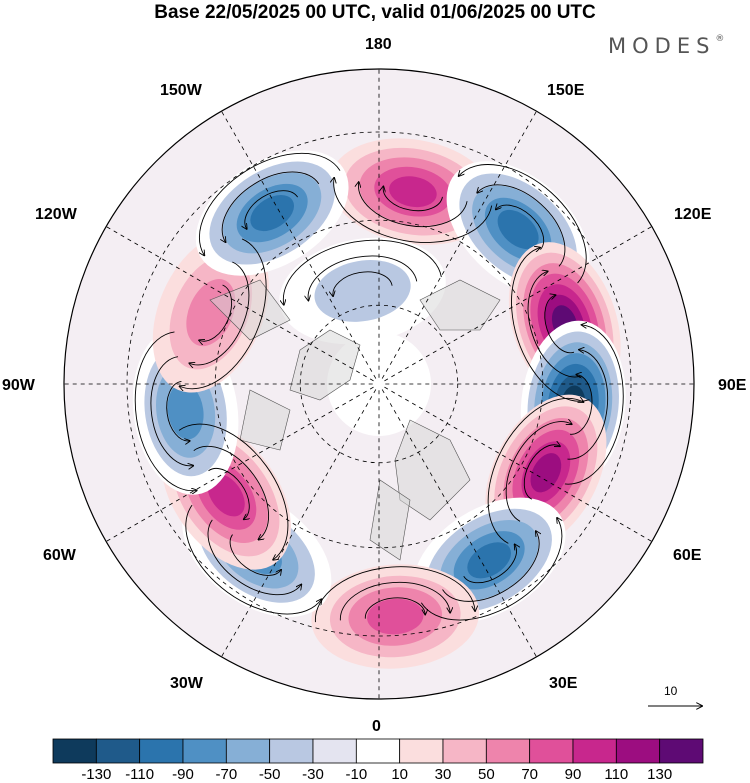  What do you see at coordinates (376, 726) in the screenshot?
I see `lon-label-0: 0` at bounding box center [376, 726].